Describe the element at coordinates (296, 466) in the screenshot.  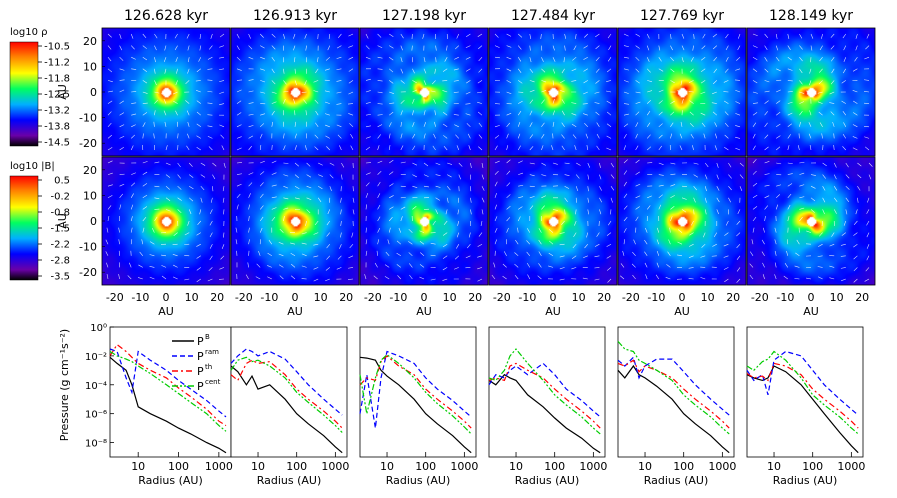
I see `pressure-xtick-label: 100` at that location.